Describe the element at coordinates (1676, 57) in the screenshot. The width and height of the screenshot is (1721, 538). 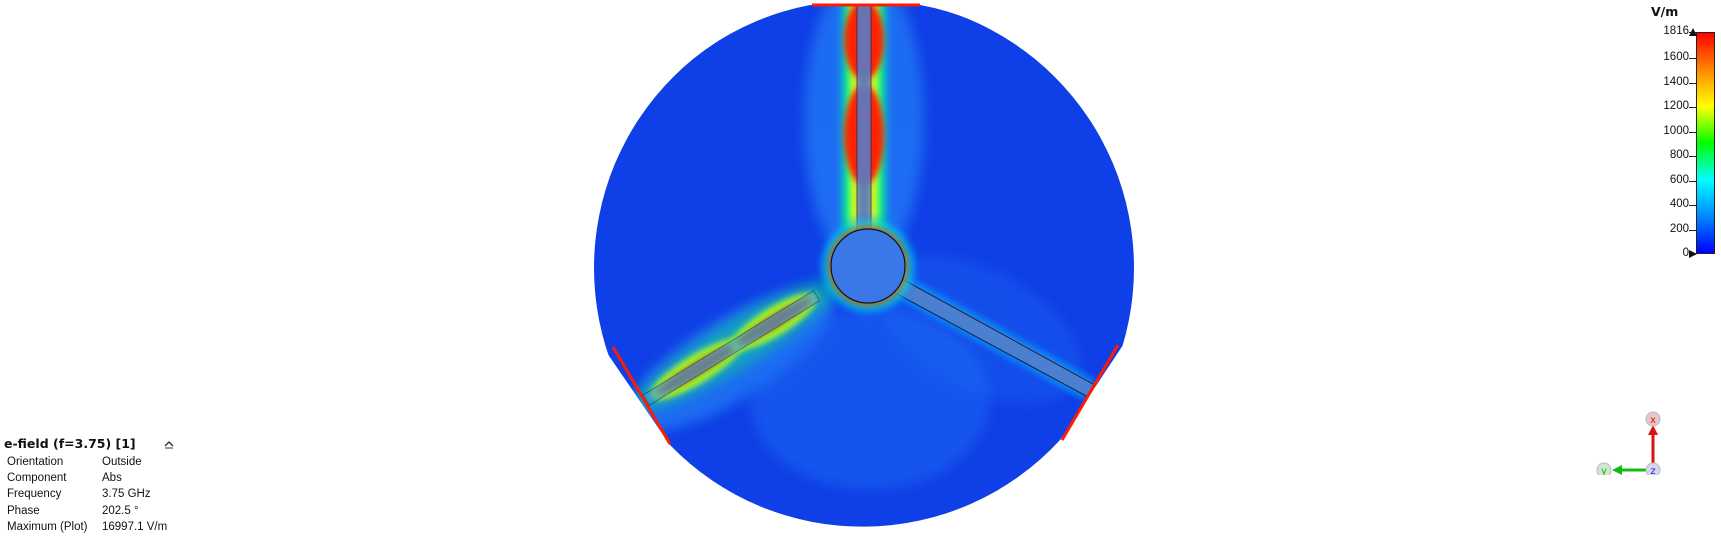
I see `legend-tick-label: 1600` at that location.